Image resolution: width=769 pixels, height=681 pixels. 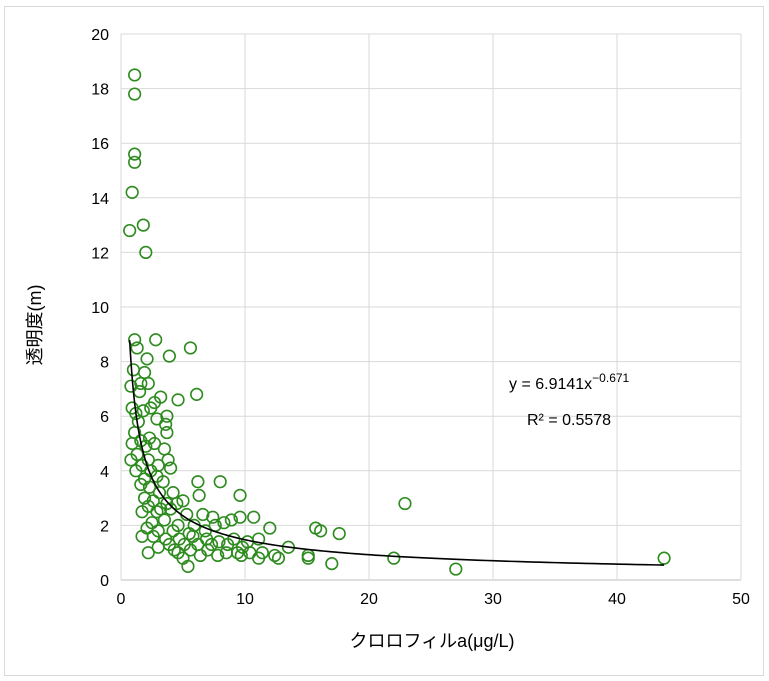 I want to click on y-tick-label: 0, so click(x=104, y=581).